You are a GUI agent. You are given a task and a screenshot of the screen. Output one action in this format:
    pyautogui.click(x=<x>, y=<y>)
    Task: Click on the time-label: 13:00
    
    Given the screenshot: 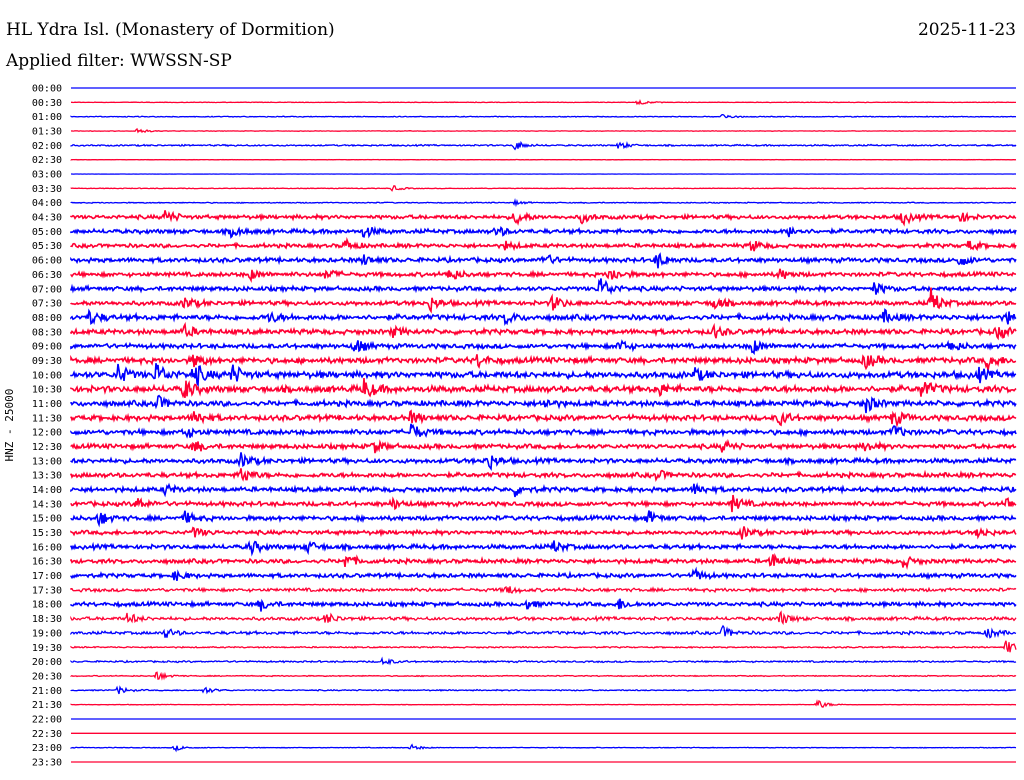 What is the action you would take?
    pyautogui.click(x=47, y=461)
    